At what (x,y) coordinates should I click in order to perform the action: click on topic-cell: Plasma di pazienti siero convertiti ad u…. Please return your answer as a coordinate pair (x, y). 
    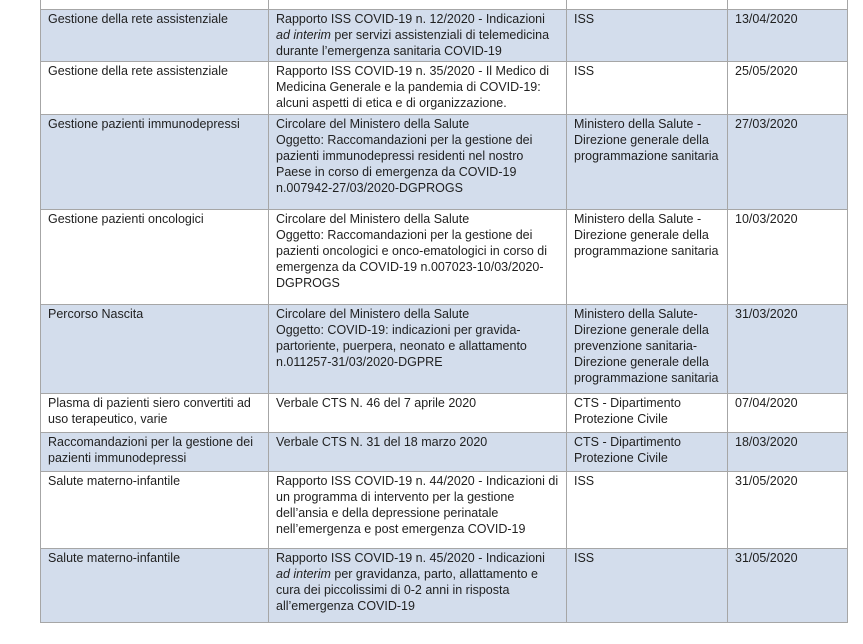
    Looking at the image, I should click on (154, 413).